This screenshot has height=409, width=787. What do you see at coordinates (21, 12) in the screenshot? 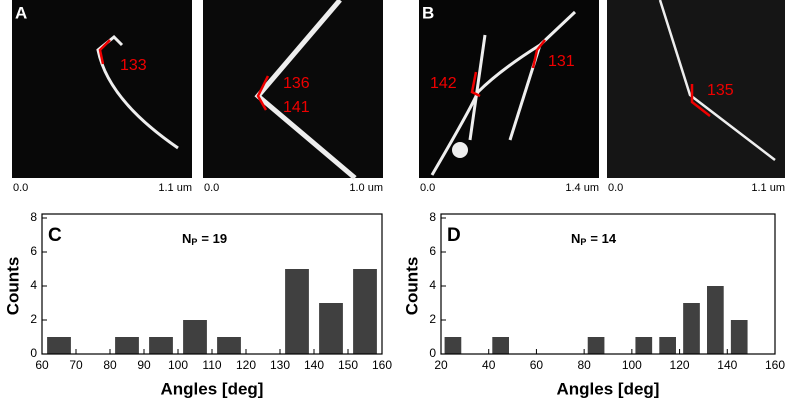
I see `panel-letter: A` at bounding box center [21, 12].